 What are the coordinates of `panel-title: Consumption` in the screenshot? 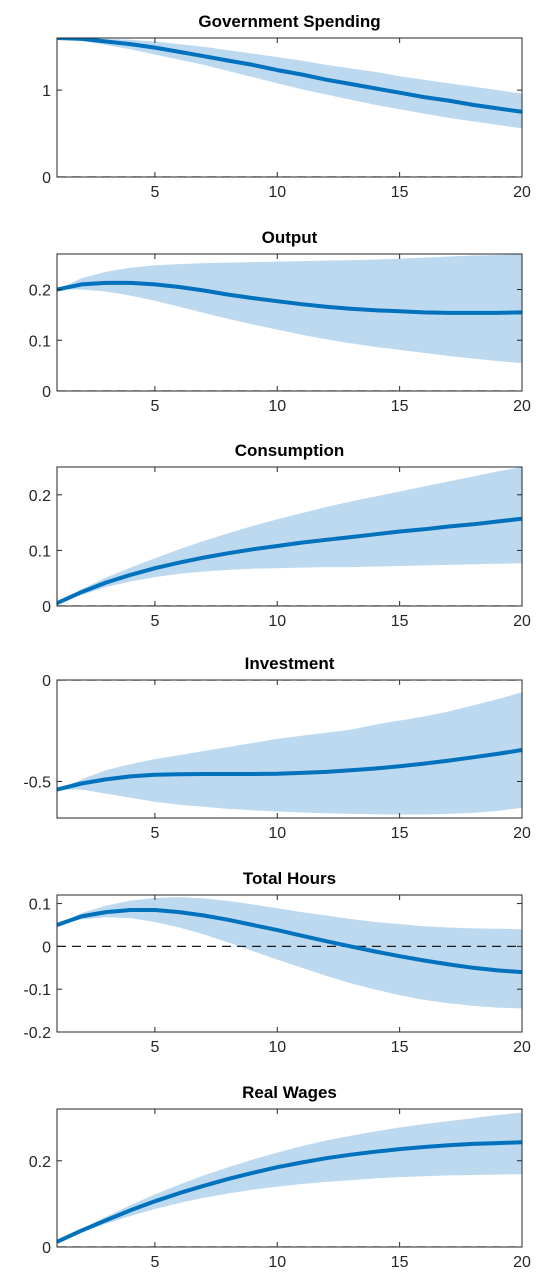 It's located at (290, 450).